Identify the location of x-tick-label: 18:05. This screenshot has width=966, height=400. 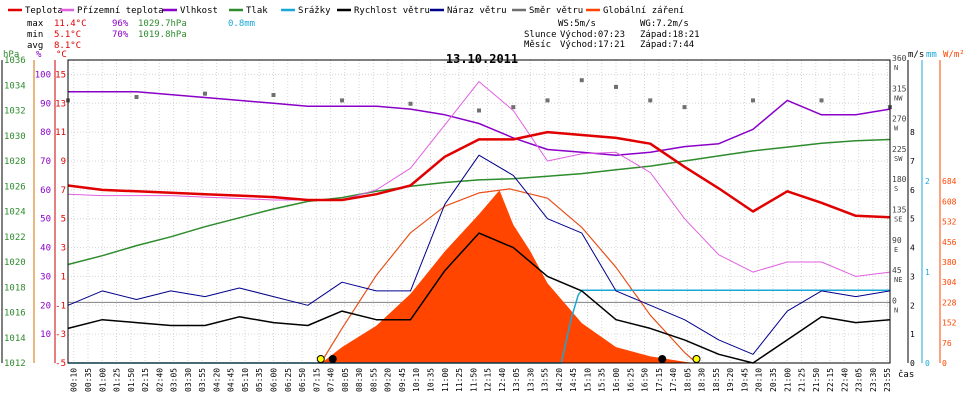
(687, 380).